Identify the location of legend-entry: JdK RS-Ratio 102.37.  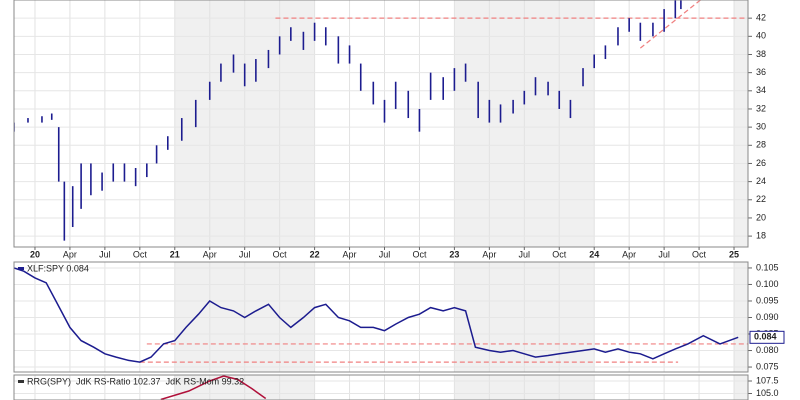
(118, 381).